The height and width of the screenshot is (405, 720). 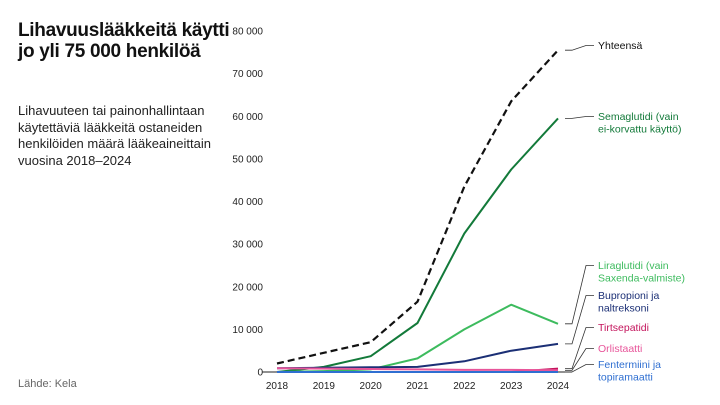 I want to click on series-label-total: Yhteensä, so click(x=620, y=46).